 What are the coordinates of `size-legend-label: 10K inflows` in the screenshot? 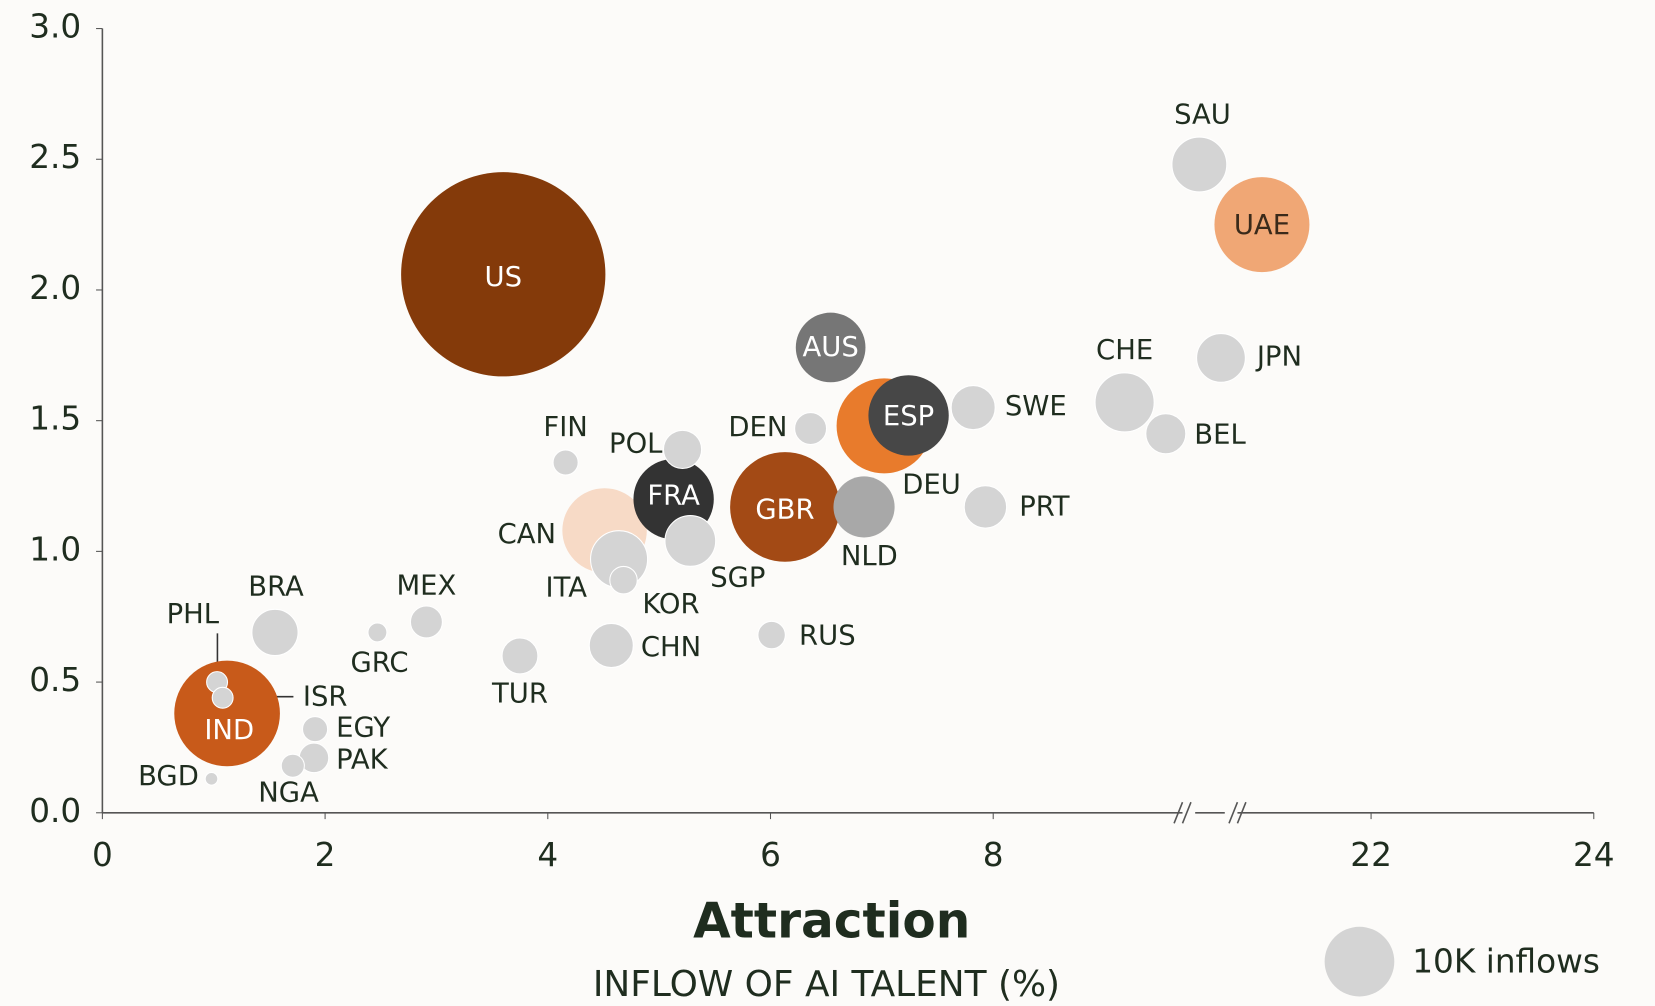 It's located at (1506, 962).